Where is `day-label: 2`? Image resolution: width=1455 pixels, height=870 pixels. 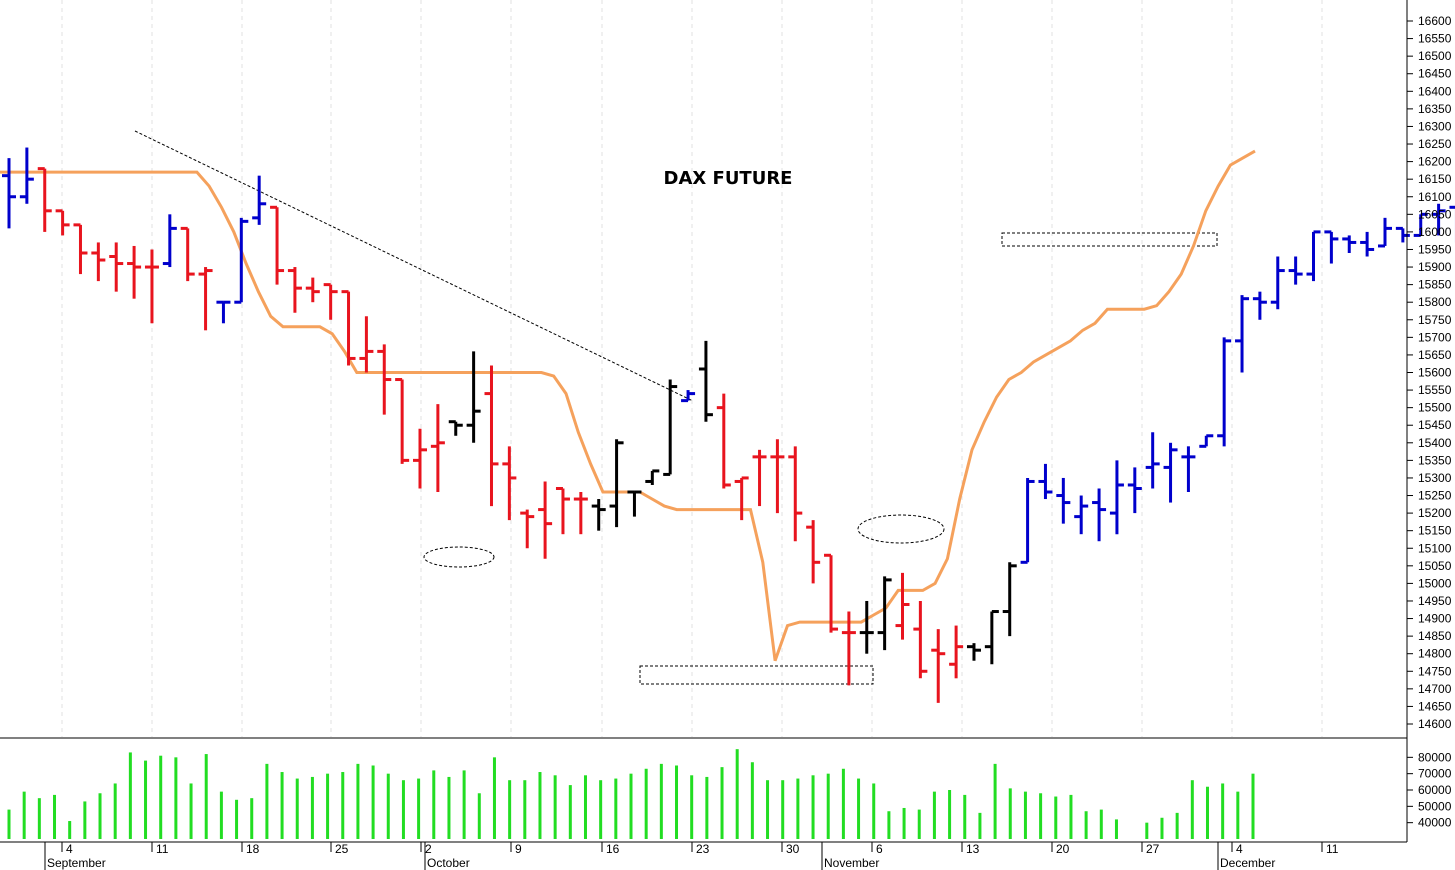 day-label: 2 is located at coordinates (428, 849).